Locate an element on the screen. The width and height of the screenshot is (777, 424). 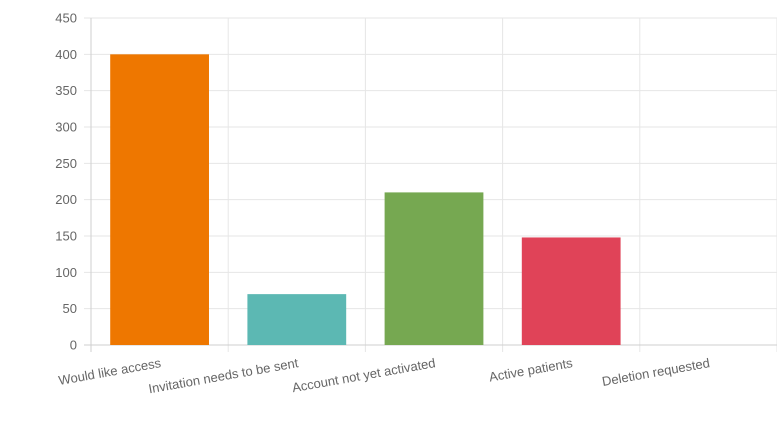
x-category-label: Active patients is located at coordinates (531, 370).